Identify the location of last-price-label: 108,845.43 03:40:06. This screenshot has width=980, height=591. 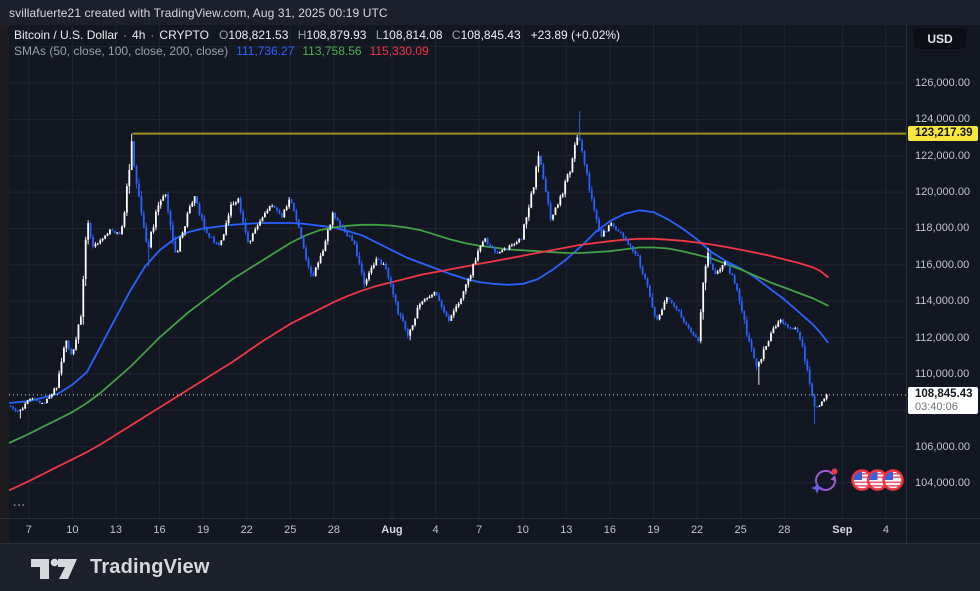
(943, 400).